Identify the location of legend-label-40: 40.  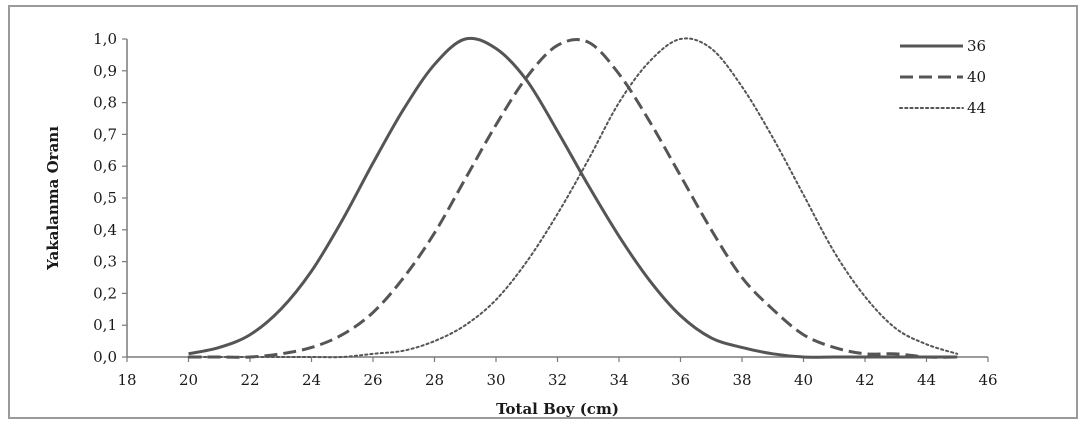
(976, 77).